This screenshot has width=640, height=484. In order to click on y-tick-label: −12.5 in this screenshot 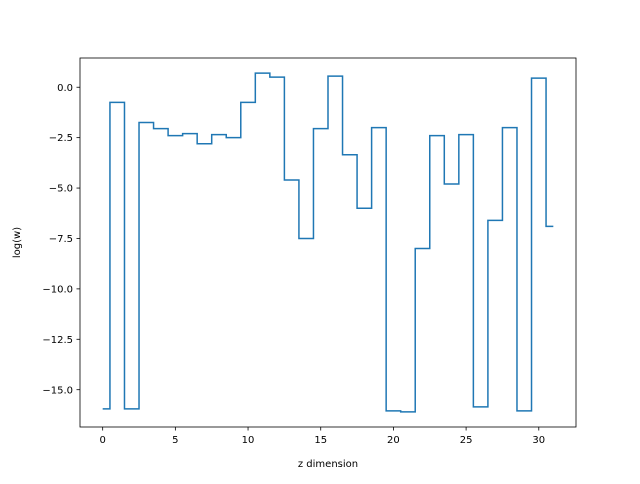, I will do `click(57, 340)`.